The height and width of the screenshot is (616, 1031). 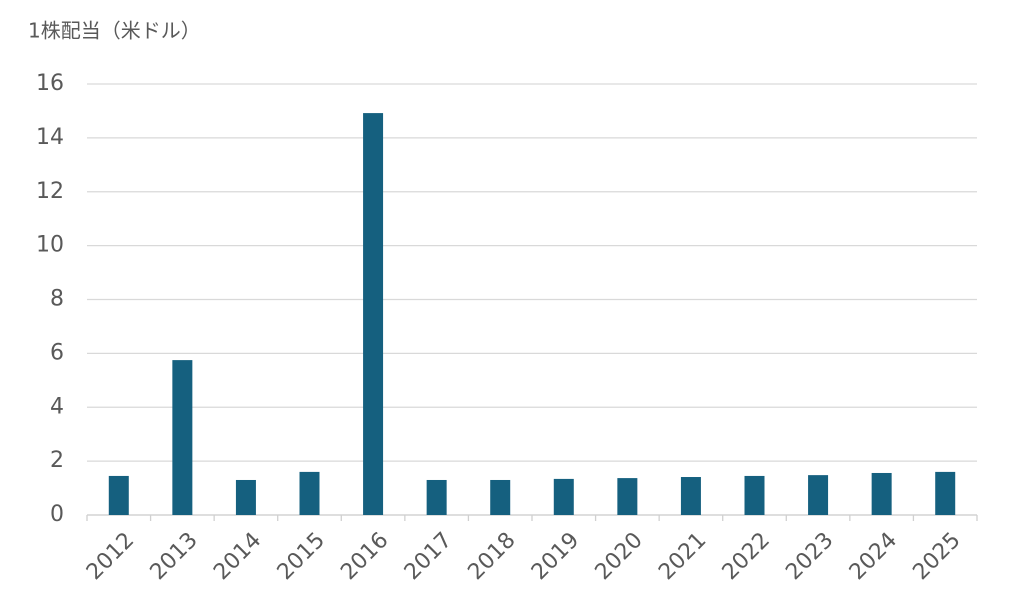 What do you see at coordinates (57, 460) in the screenshot?
I see `y-tick-label: 2` at bounding box center [57, 460].